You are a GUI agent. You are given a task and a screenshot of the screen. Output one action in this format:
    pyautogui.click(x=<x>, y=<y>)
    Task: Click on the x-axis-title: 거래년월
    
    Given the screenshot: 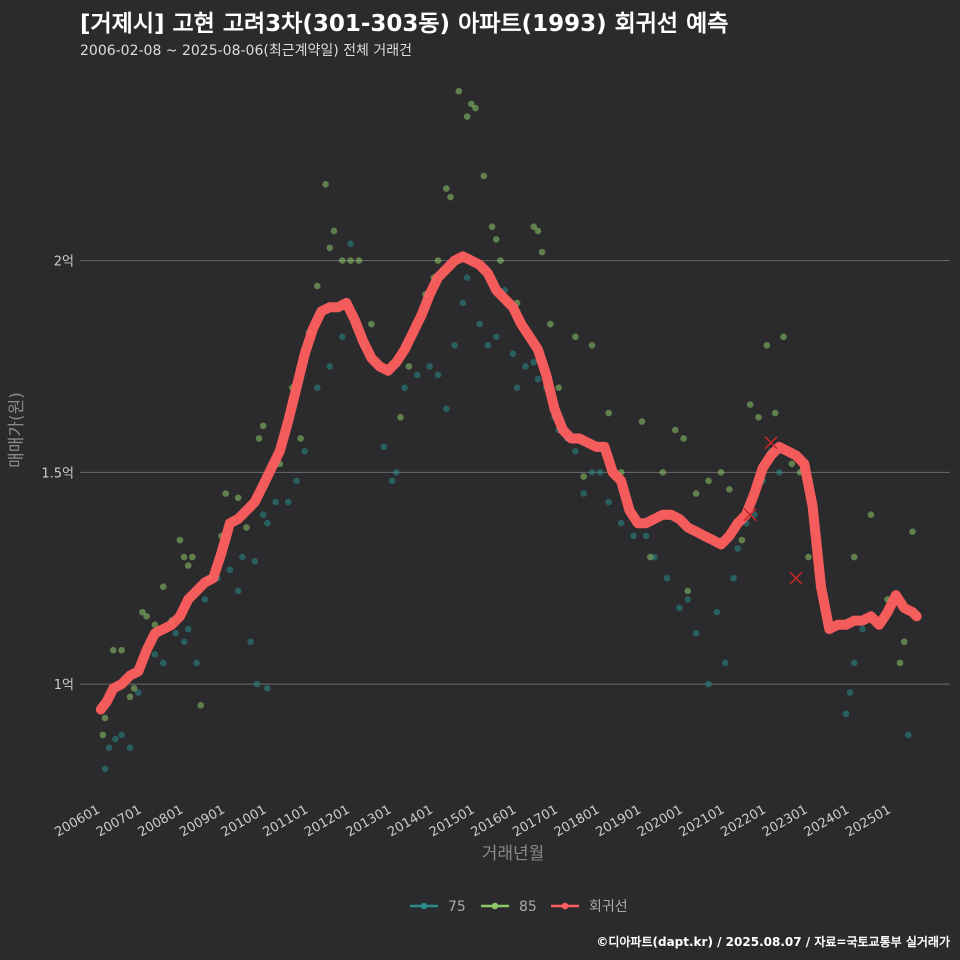 What is the action you would take?
    pyautogui.click(x=513, y=854)
    